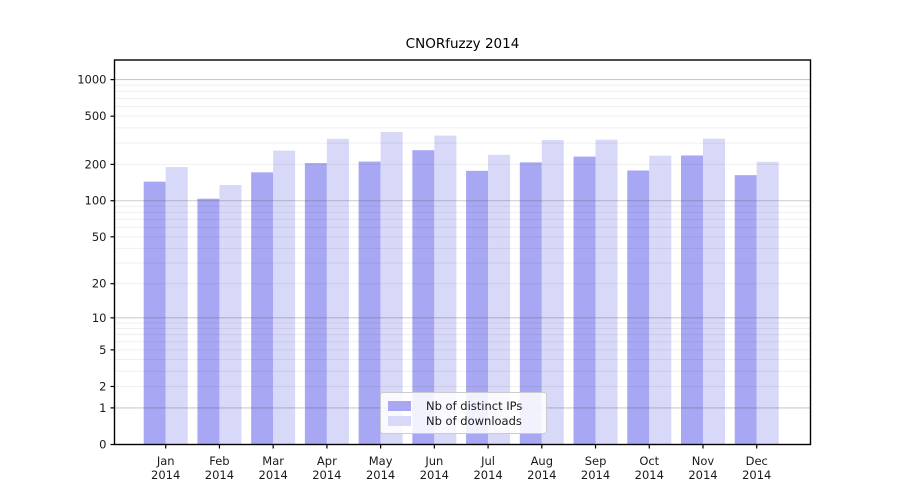 The height and width of the screenshot is (500, 900). What do you see at coordinates (99, 318) in the screenshot?
I see `y-tick-label: 10` at bounding box center [99, 318].